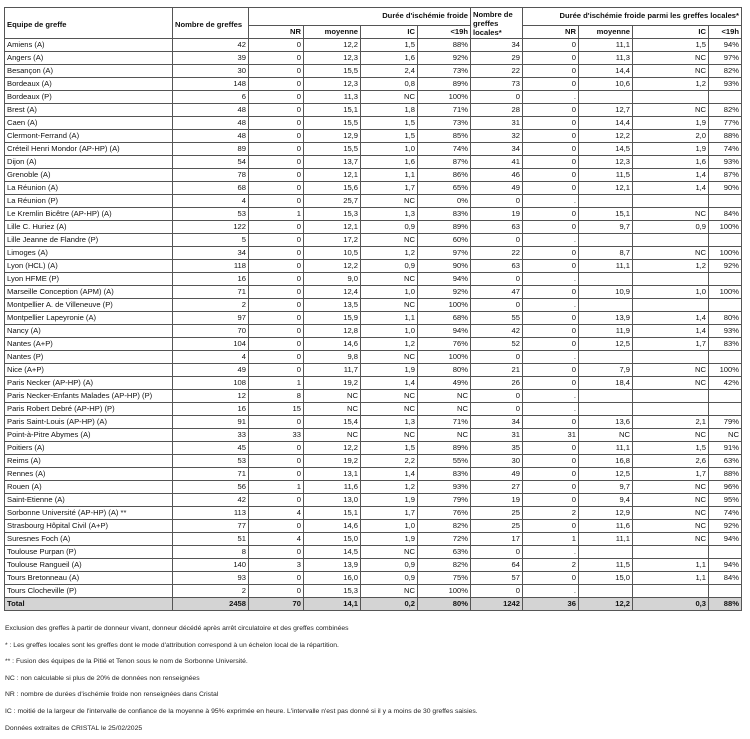  I want to click on cell-lt19h: 80%, so click(444, 370).